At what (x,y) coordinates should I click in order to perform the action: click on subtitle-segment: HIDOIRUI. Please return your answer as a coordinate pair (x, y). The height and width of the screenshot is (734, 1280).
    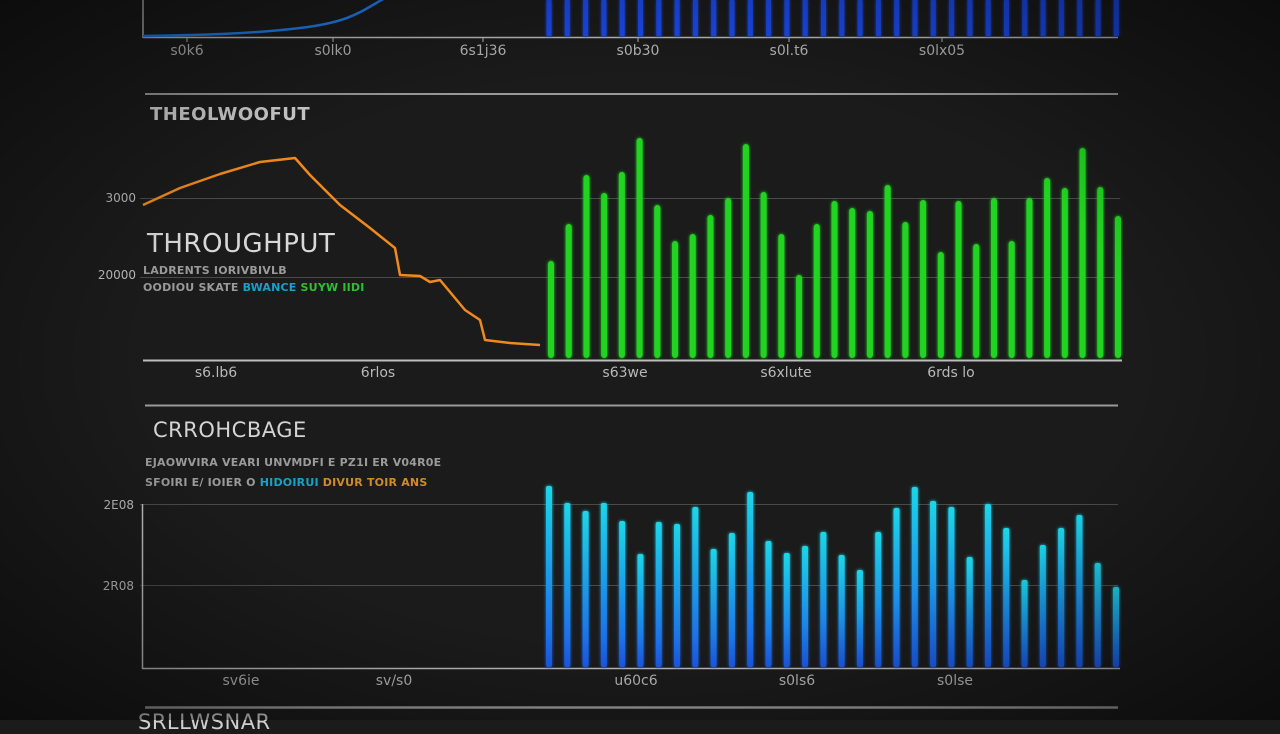
    Looking at the image, I should click on (287, 482).